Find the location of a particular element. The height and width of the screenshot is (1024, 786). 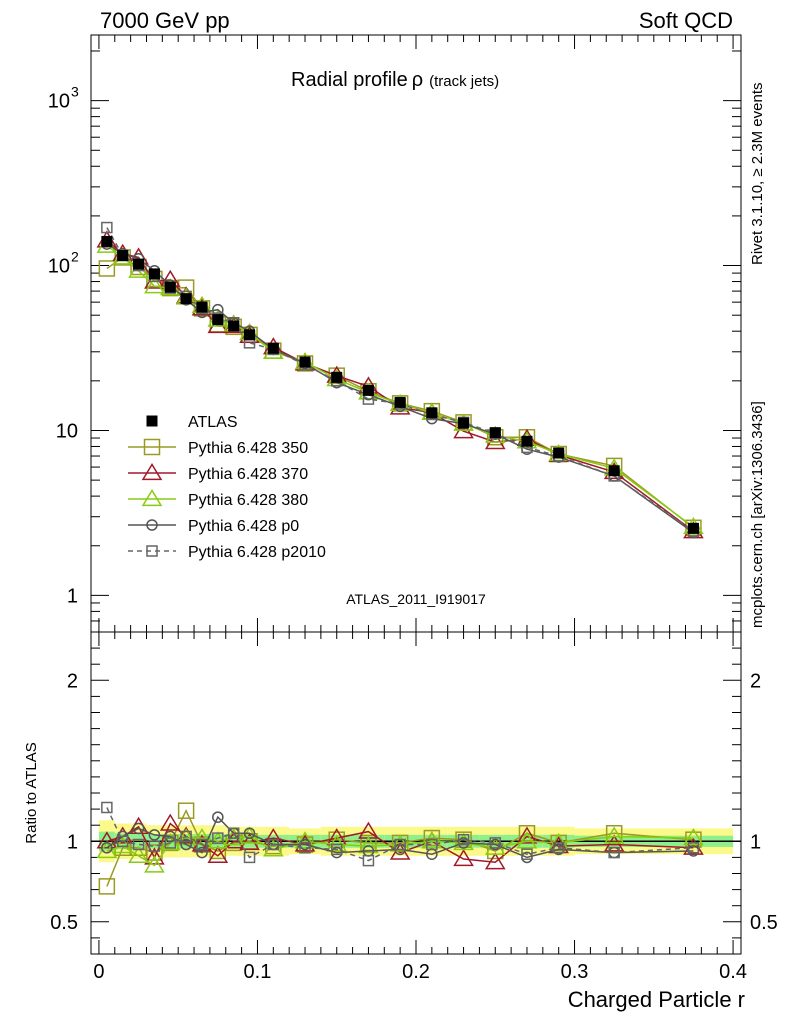

ratio-line-pythia-6-428-p0 is located at coordinates (400, 837).